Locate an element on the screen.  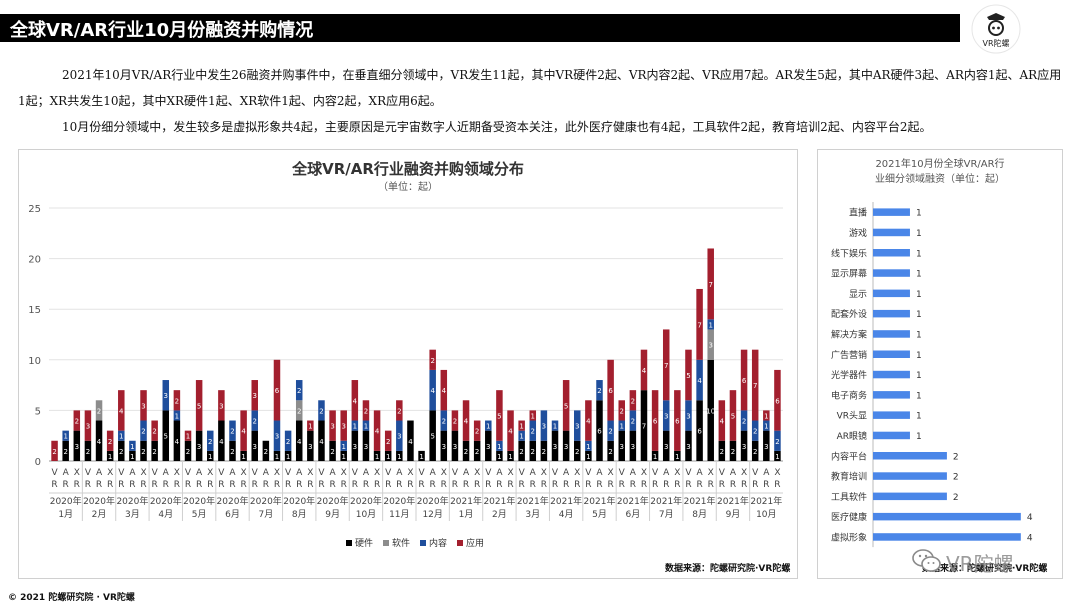
legend: 硬件 软件 内容 应用 is located at coordinates (415, 543).